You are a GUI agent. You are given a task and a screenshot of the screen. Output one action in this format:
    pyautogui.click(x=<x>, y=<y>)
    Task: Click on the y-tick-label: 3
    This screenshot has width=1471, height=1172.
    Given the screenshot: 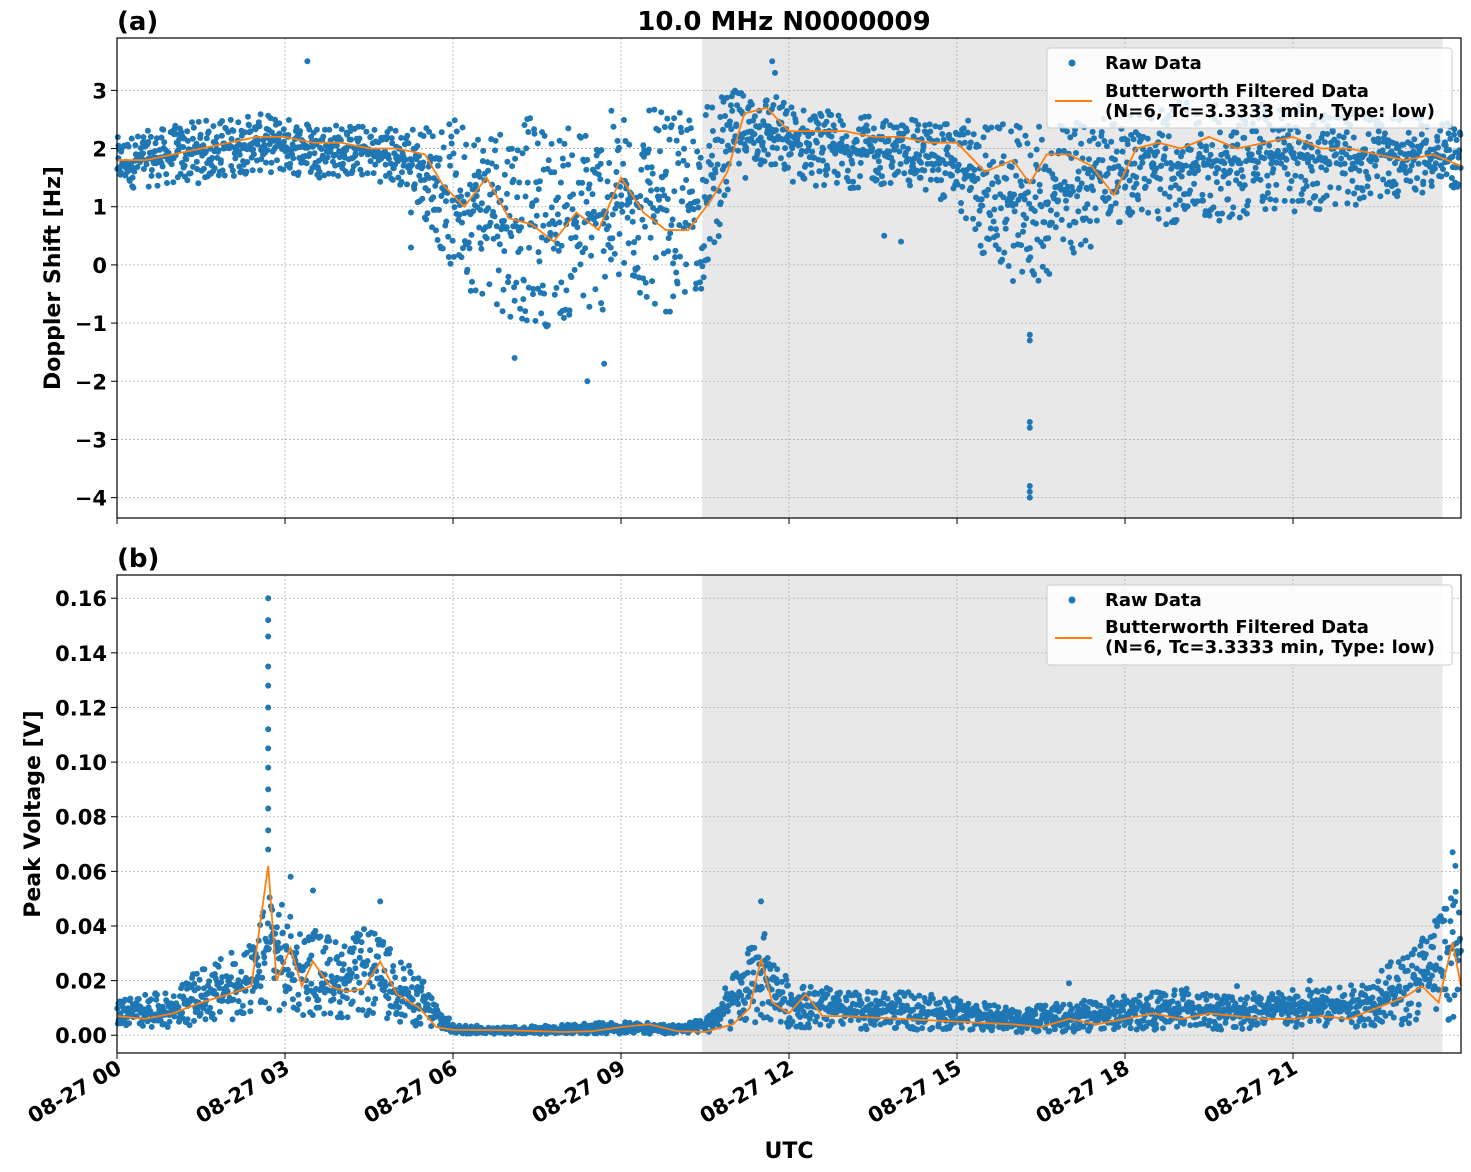 What is the action you would take?
    pyautogui.click(x=99, y=91)
    